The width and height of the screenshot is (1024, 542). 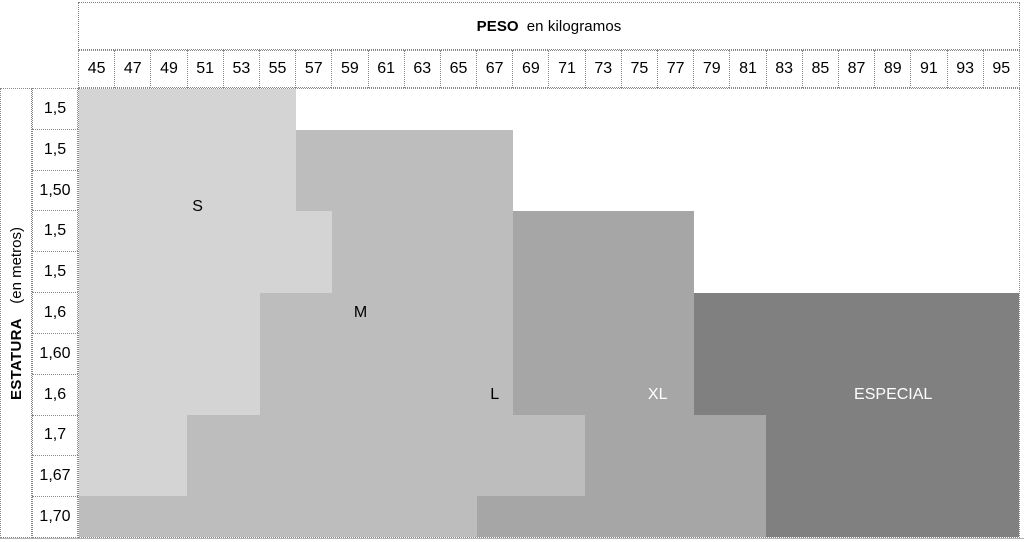 What do you see at coordinates (494, 69) in the screenshot?
I see `weight-header-cell: 67` at bounding box center [494, 69].